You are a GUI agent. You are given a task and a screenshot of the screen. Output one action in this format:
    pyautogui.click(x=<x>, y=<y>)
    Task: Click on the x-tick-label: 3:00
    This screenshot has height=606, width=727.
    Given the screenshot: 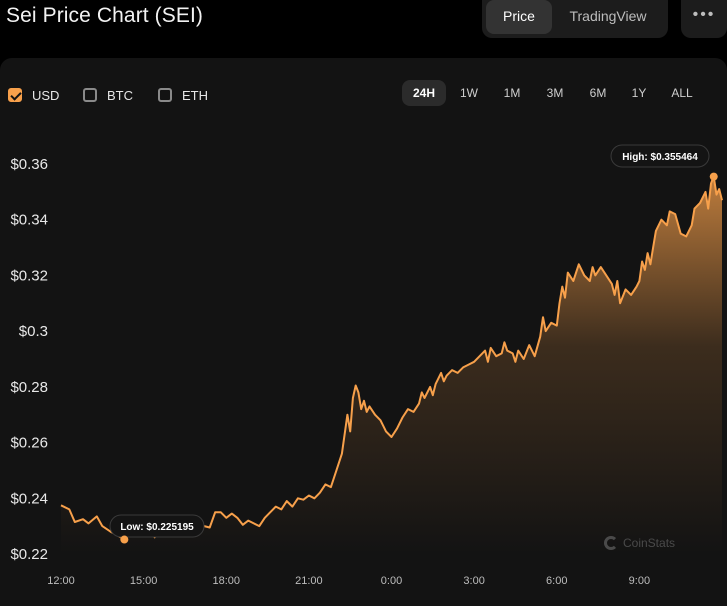 What is the action you would take?
    pyautogui.click(x=473, y=581)
    